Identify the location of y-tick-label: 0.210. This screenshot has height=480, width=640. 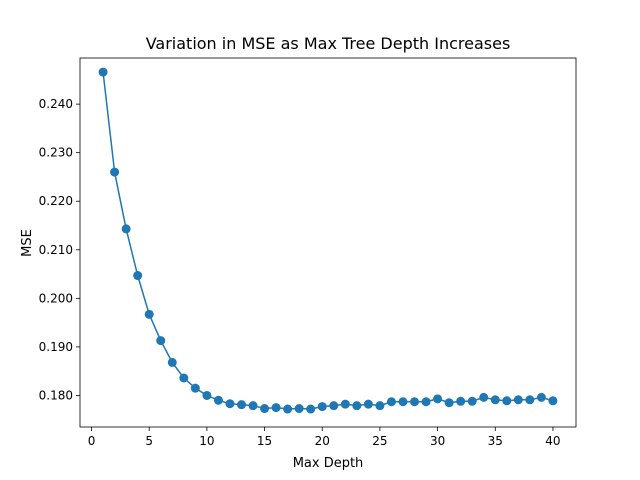
(56, 250).